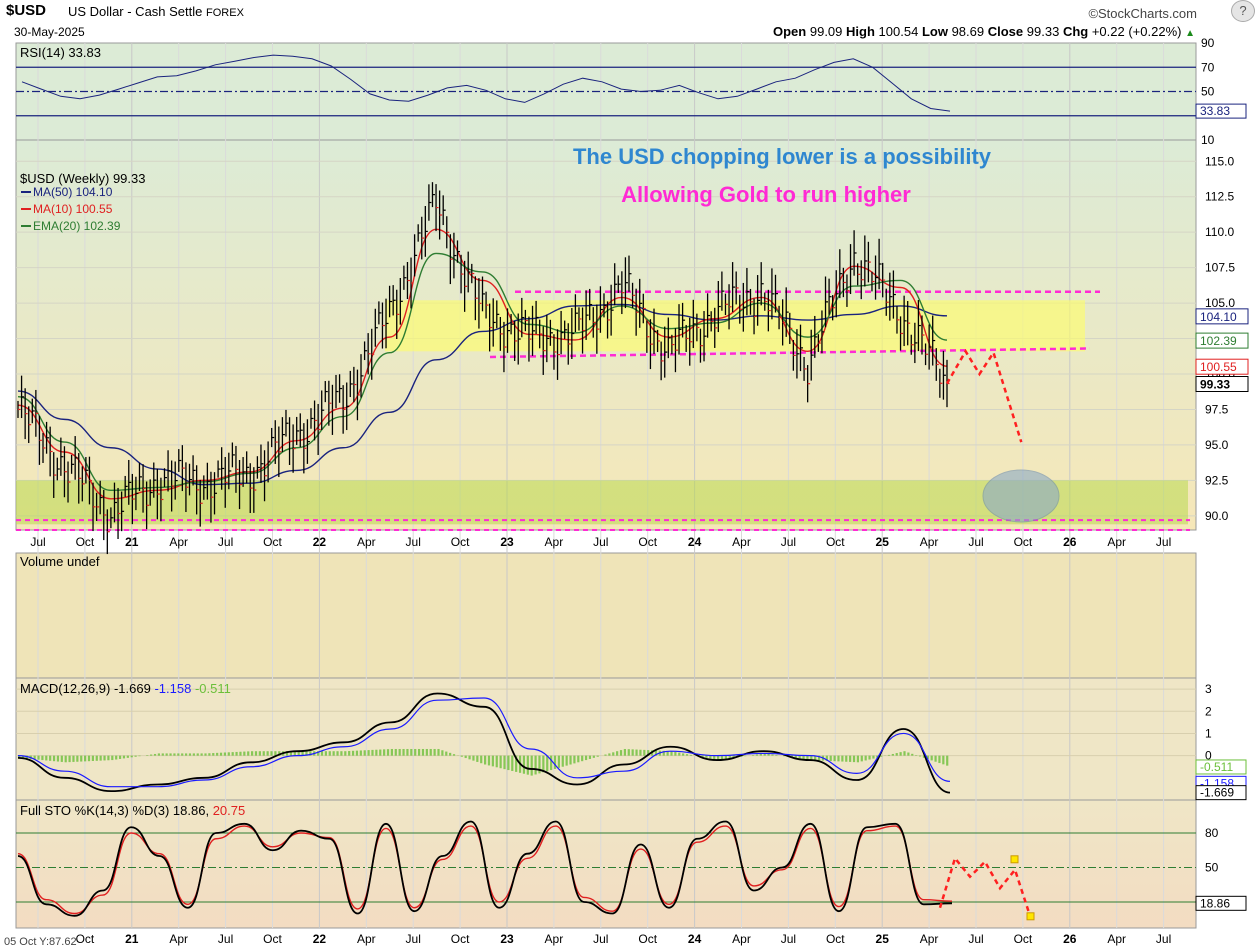 The image size is (1257, 948). What do you see at coordinates (1142, 13) in the screenshot?
I see `brand-label: ©StockCharts.com` at bounding box center [1142, 13].